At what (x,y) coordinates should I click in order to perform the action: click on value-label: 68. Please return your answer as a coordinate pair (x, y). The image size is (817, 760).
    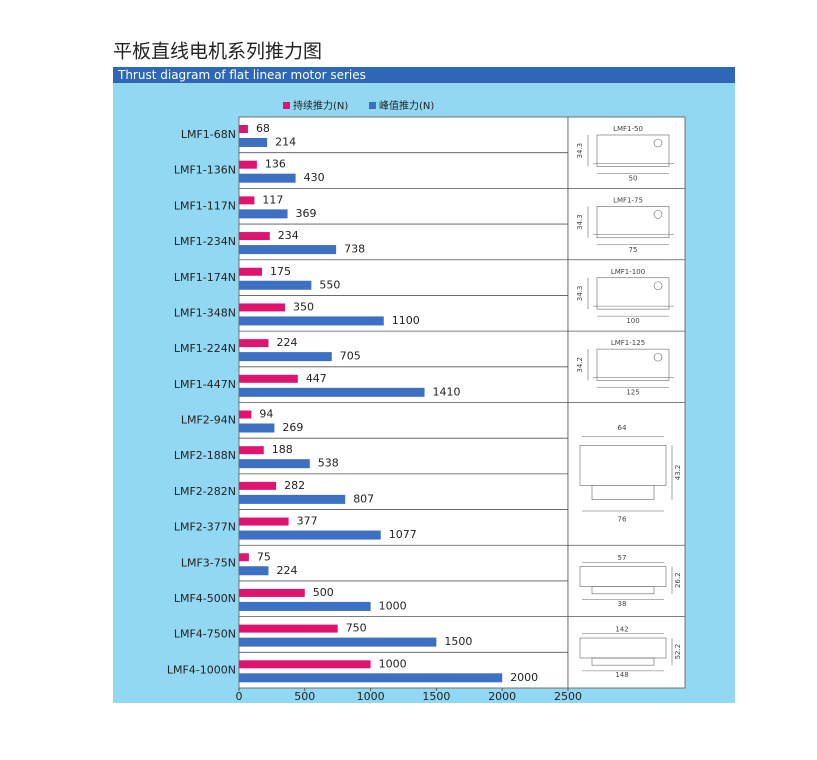
    Looking at the image, I should click on (263, 128).